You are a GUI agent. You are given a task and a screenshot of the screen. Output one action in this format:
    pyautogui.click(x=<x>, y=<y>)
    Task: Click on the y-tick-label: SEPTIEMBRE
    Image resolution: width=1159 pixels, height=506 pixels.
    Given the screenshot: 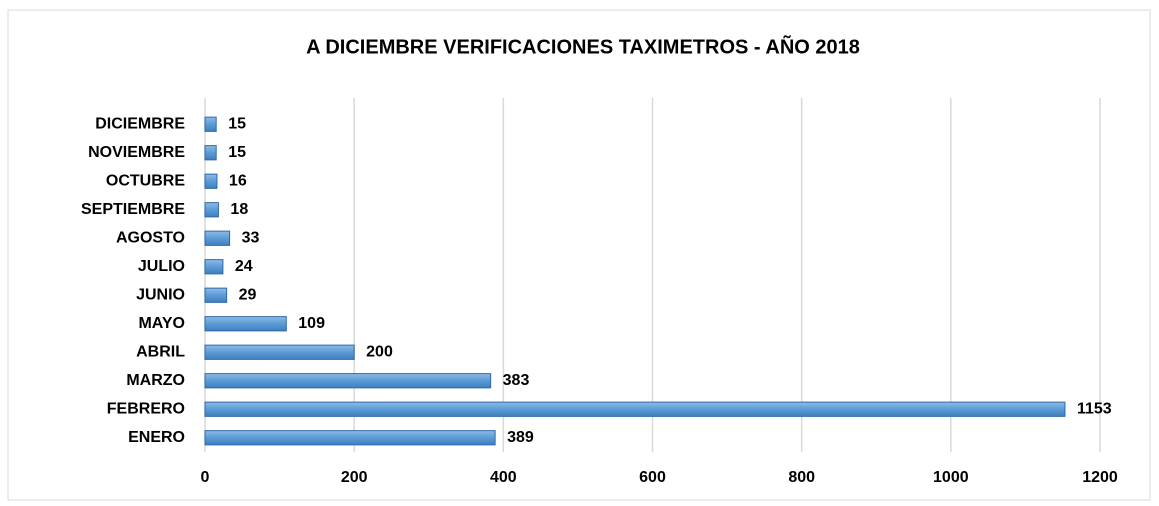 What is the action you would take?
    pyautogui.click(x=133, y=209)
    